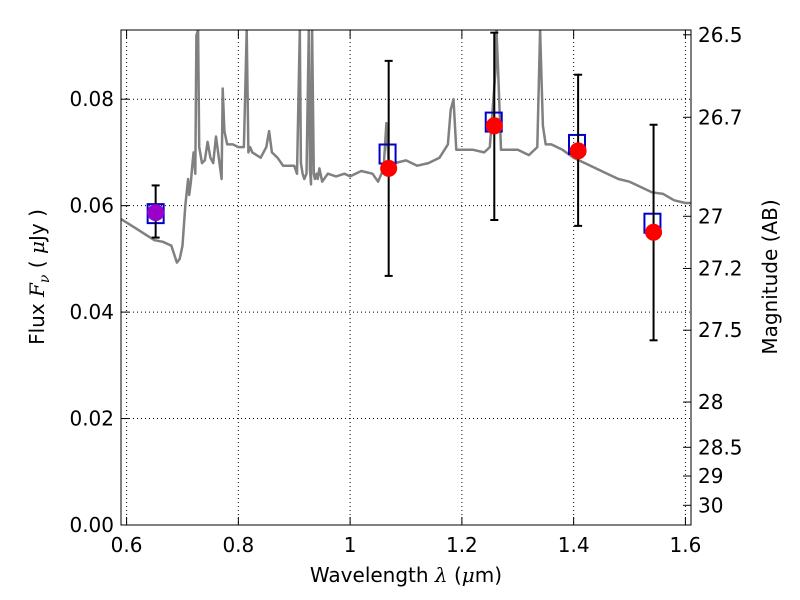 The image size is (800, 600). What do you see at coordinates (91, 99) in the screenshot?
I see `y-tick-label: 0.08` at bounding box center [91, 99].